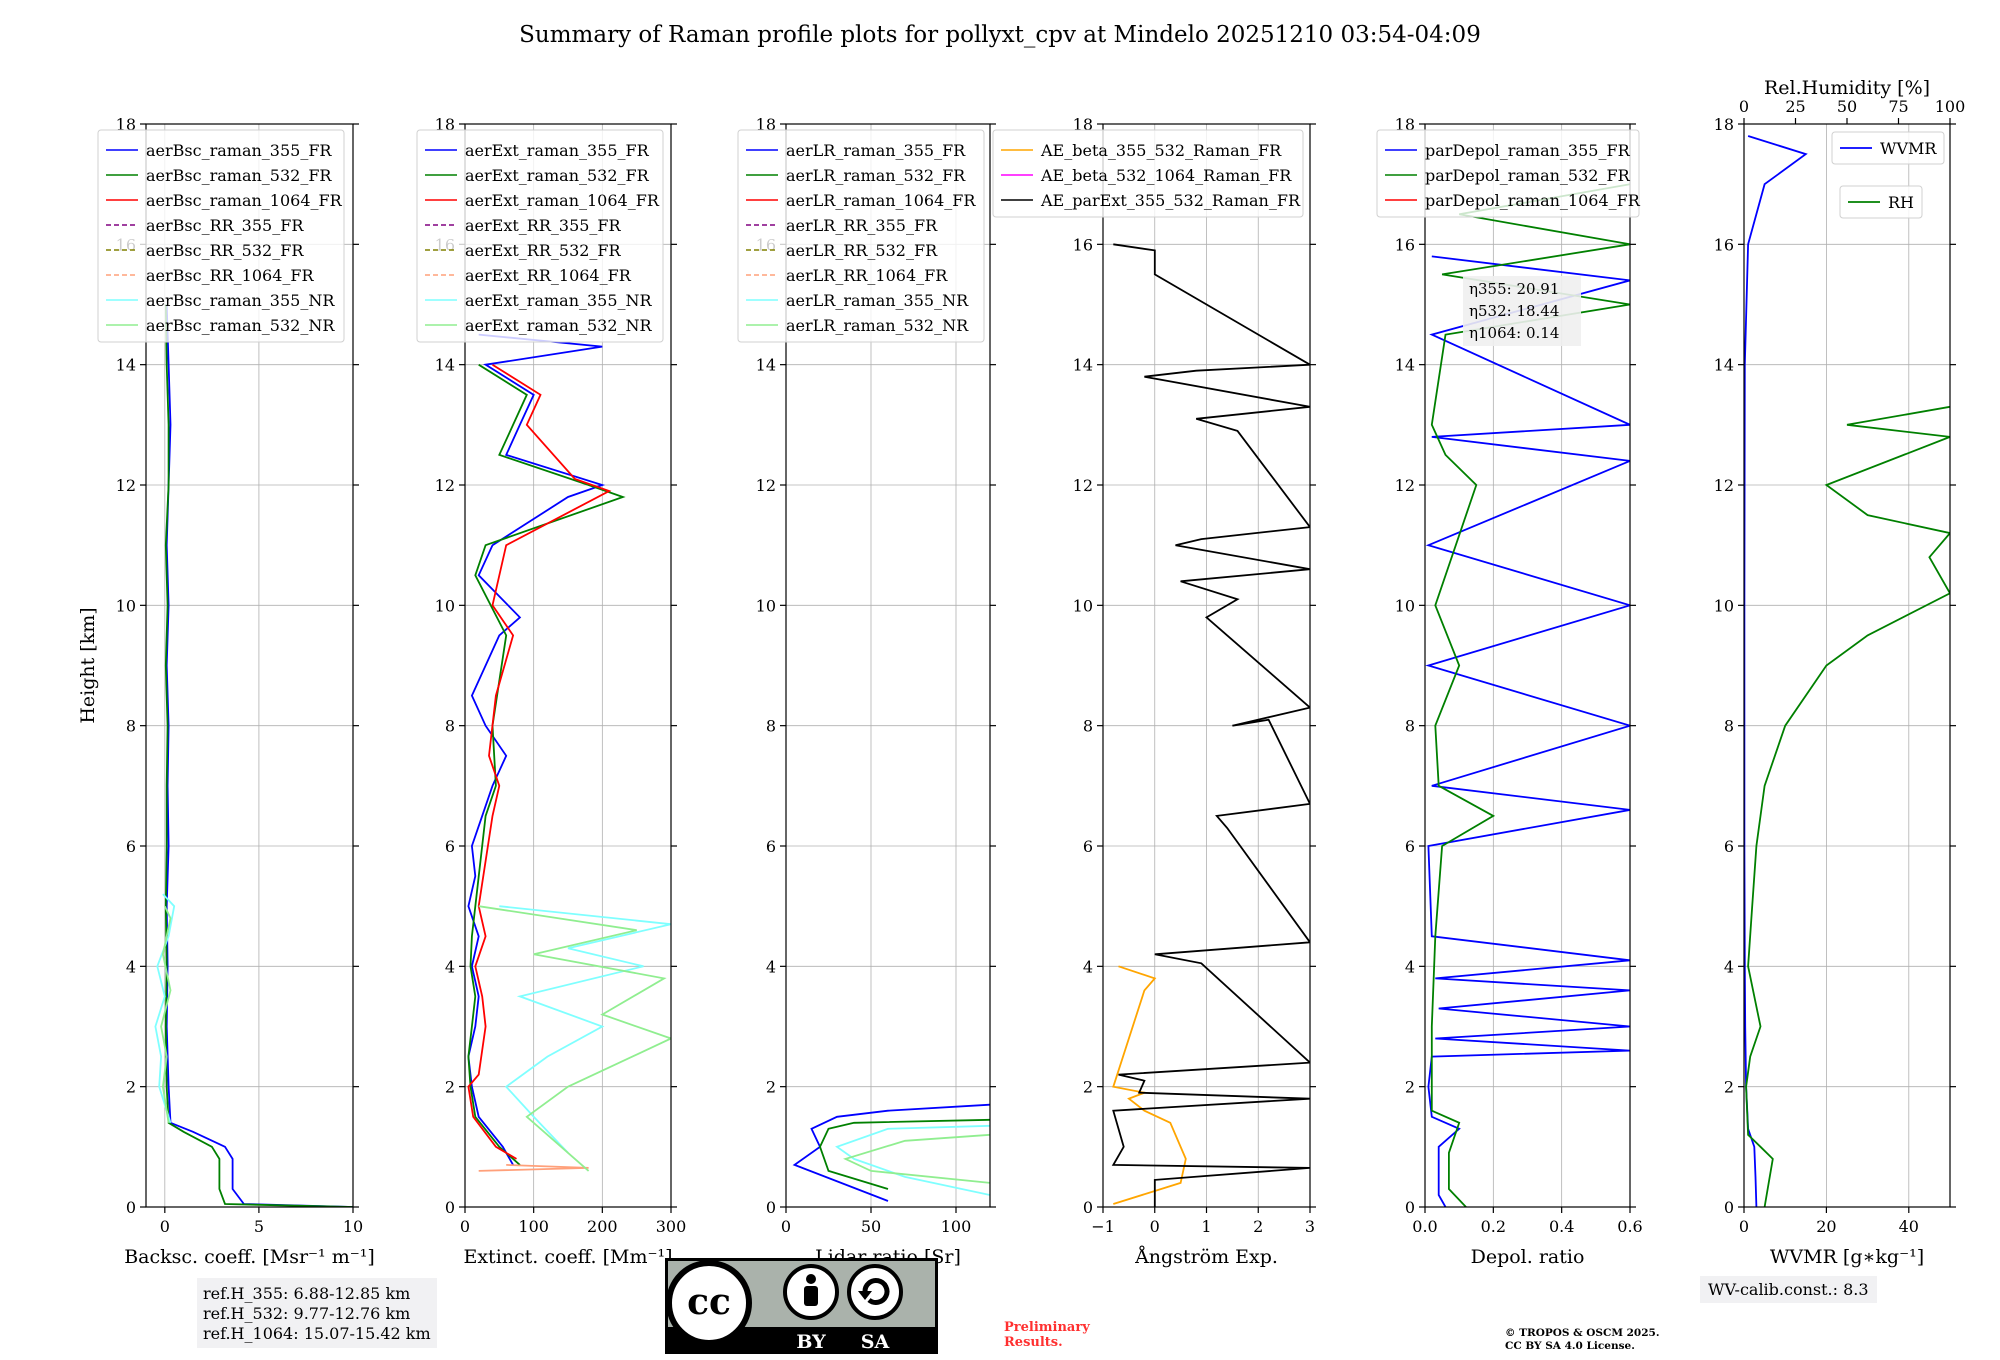 This screenshot has height=1360, width=2000. I want to click on annotation-box, so click(1522, 311).